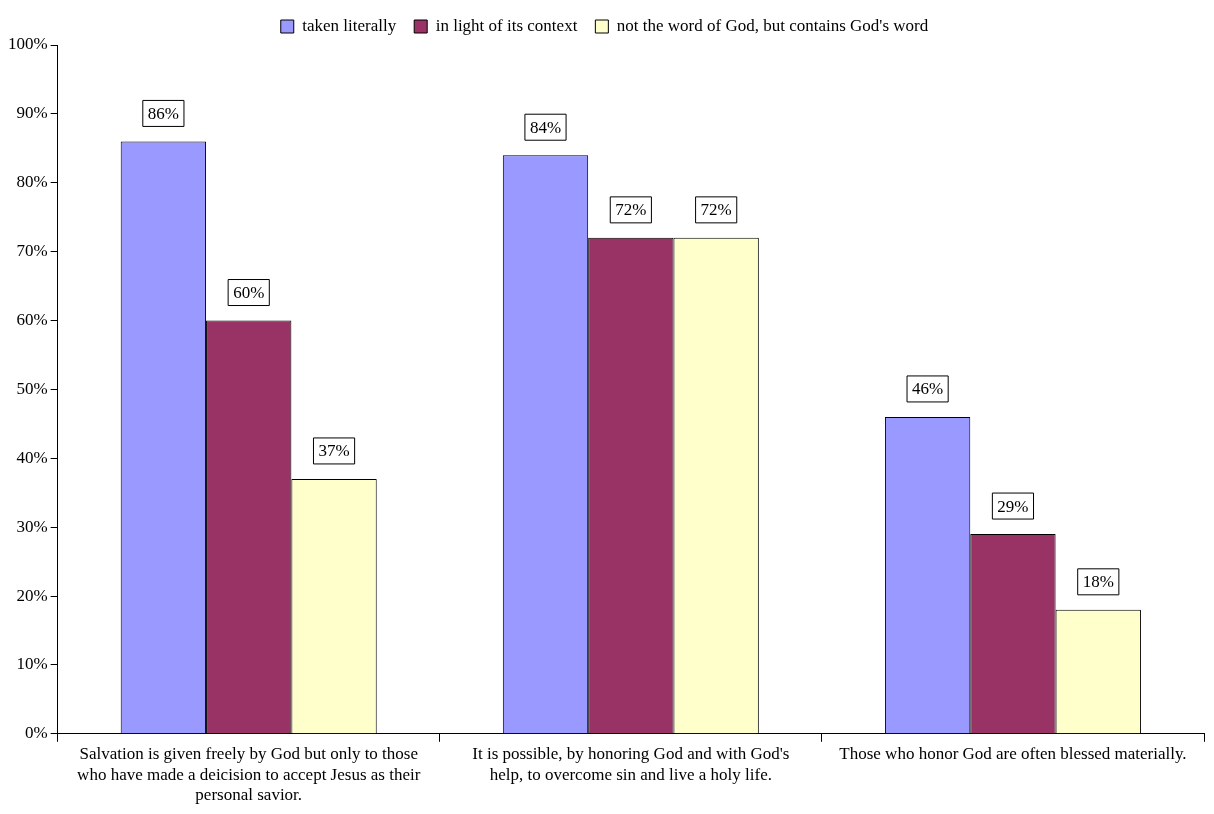 The image size is (1214, 814). Describe the element at coordinates (32, 664) in the screenshot. I see `y-tick-label: 10%` at that location.